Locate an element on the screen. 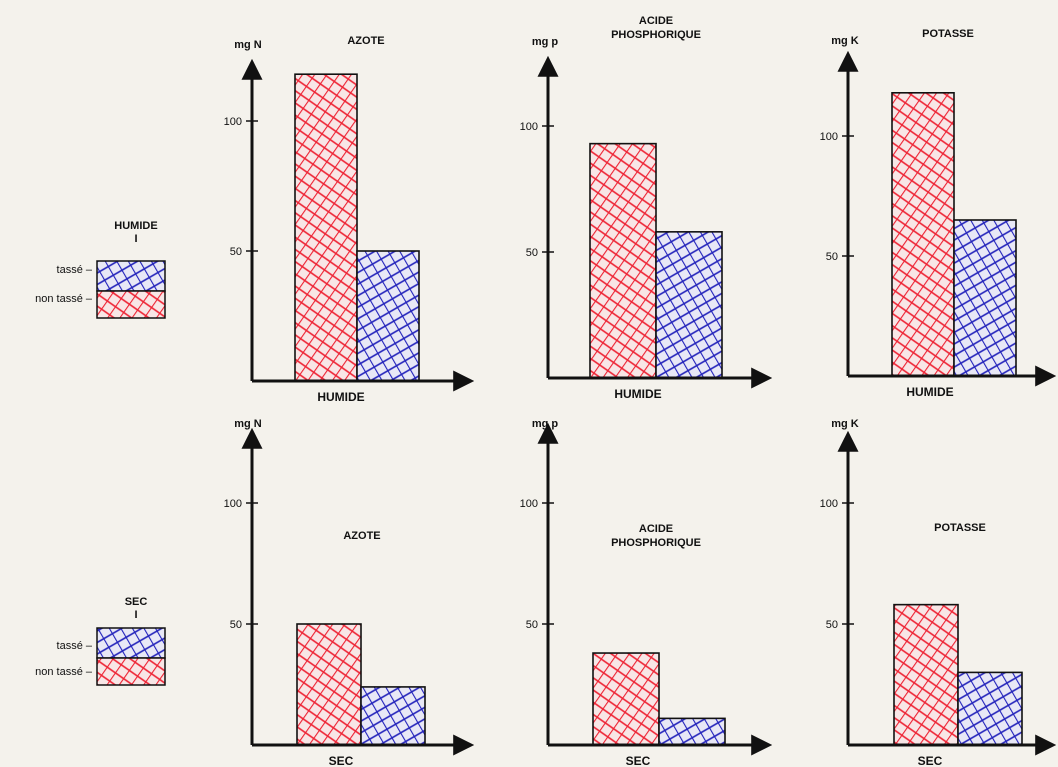 Image resolution: width=1058 pixels, height=767 pixels. legend-sec-title: SEC is located at coordinates (136, 602).